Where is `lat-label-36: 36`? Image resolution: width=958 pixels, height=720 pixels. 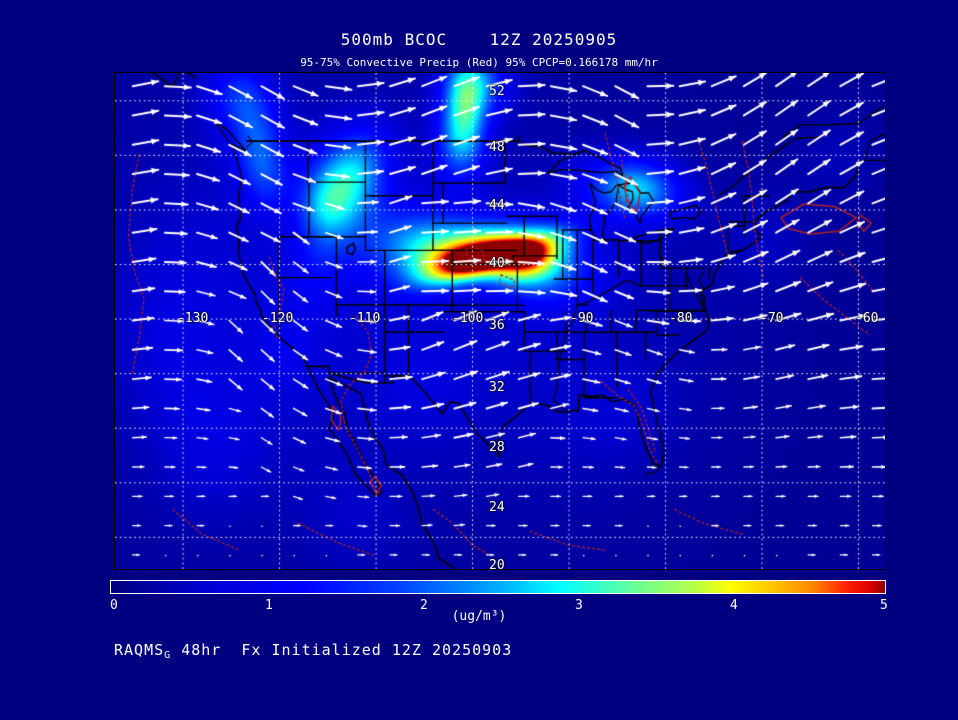 lat-label-36: 36 is located at coordinates (497, 325).